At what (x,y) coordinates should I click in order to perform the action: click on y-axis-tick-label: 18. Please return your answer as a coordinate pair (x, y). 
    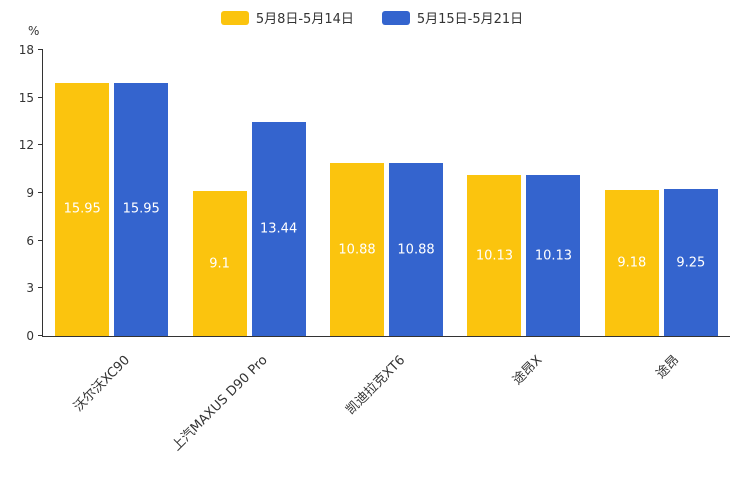
    Looking at the image, I should click on (26, 50).